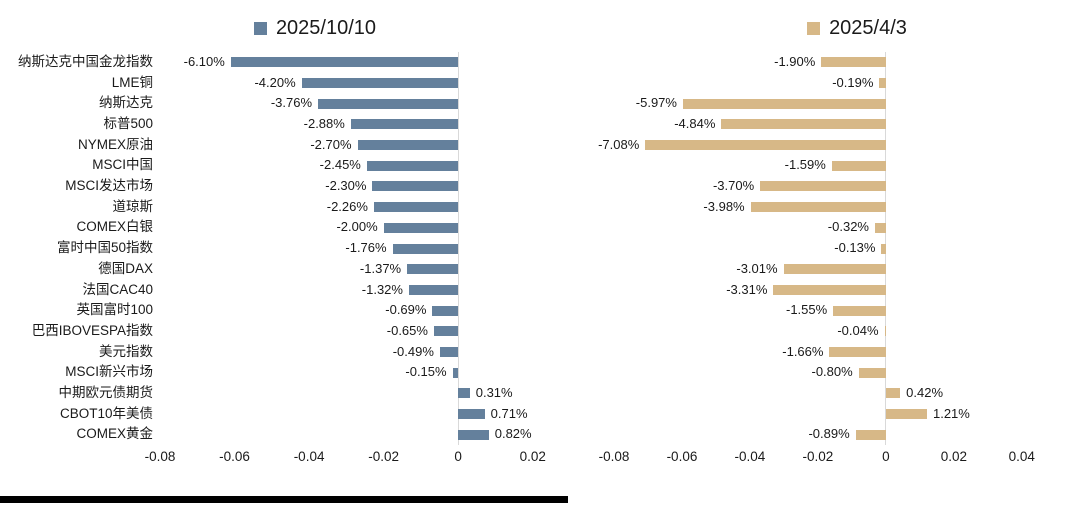  I want to click on axis-tick-label: -0.04, so click(750, 456).